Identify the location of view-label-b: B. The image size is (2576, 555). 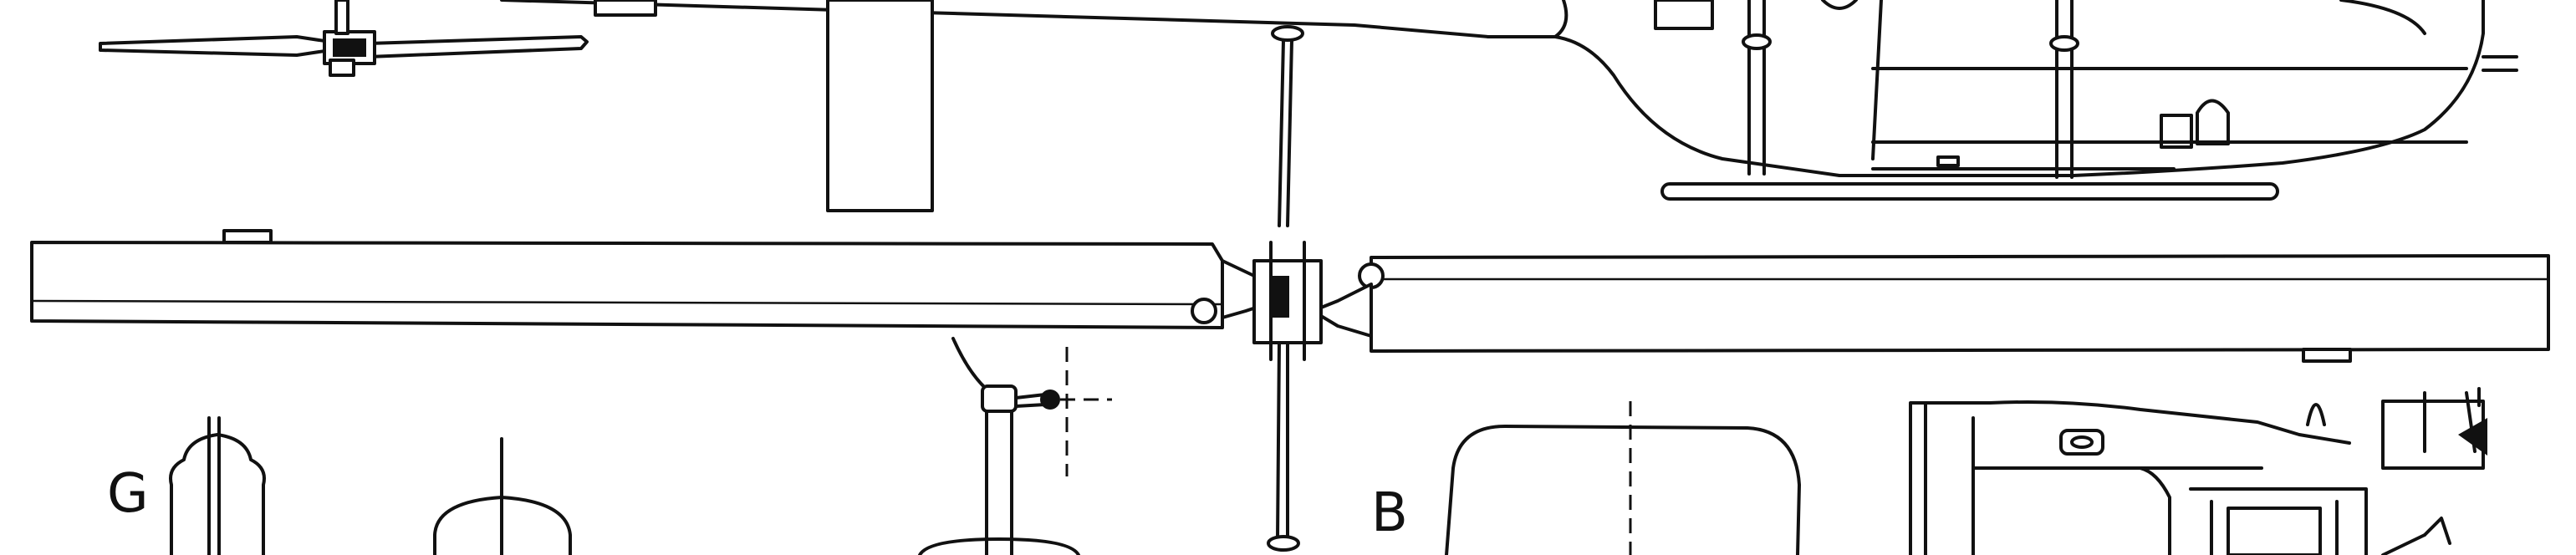
(1389, 513).